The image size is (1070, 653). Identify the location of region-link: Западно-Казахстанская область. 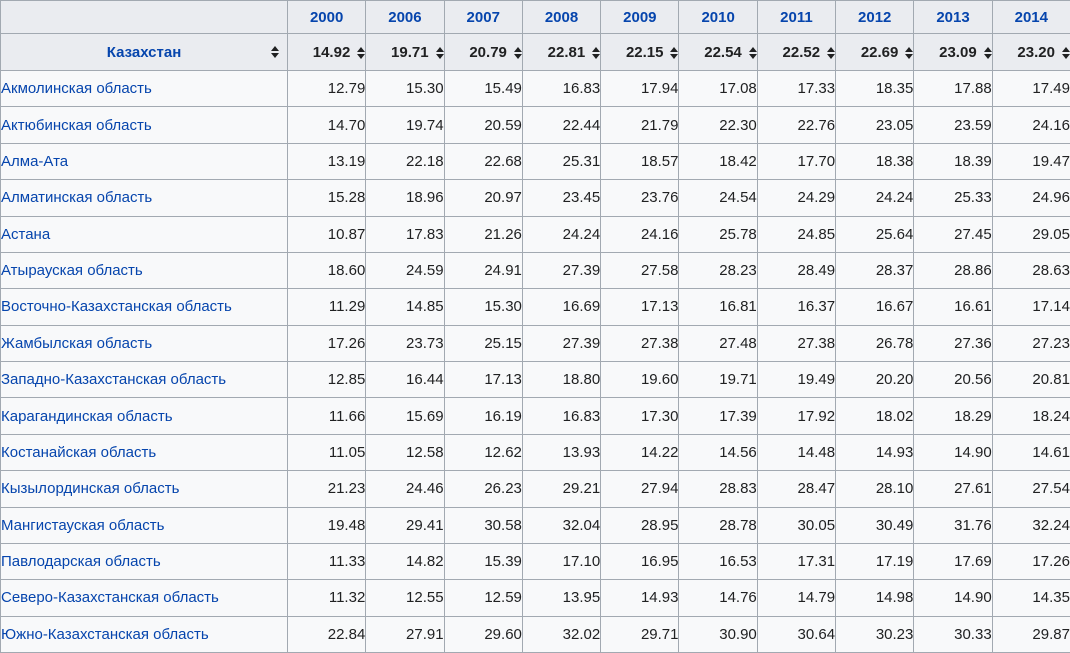
(114, 380).